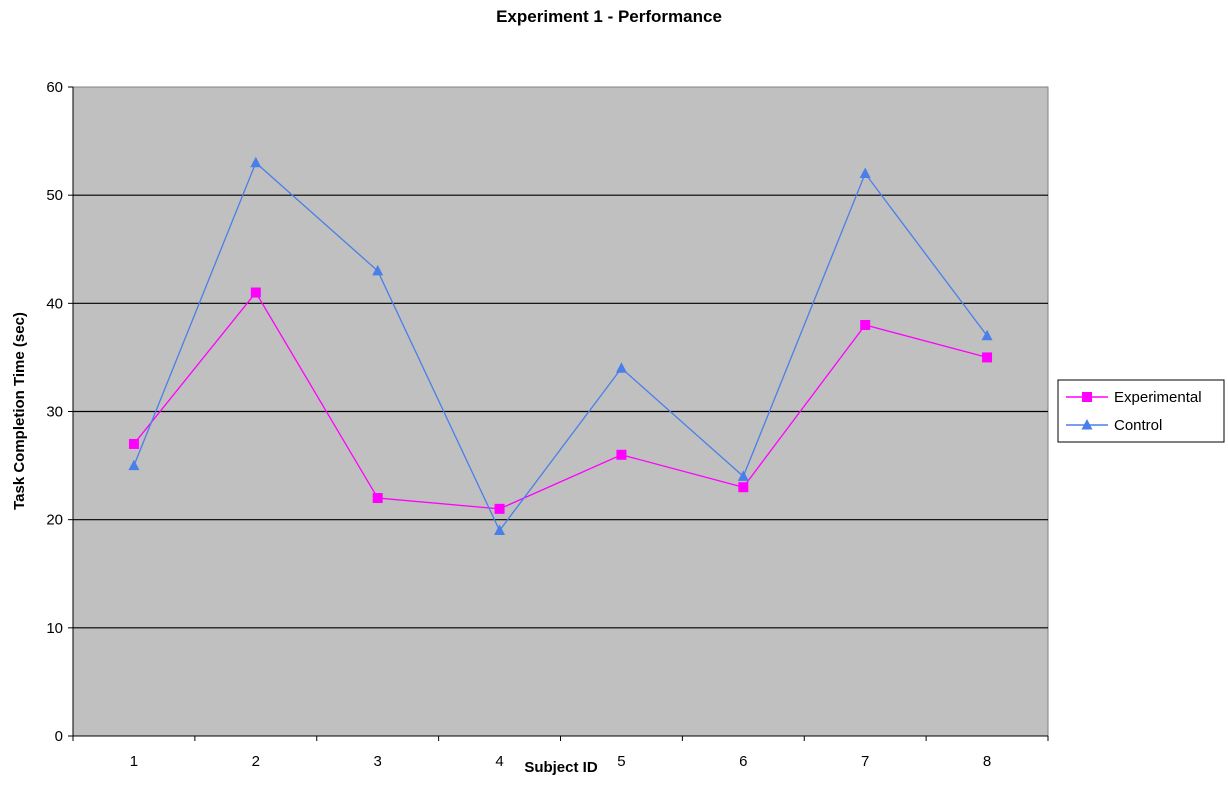 The height and width of the screenshot is (807, 1228). What do you see at coordinates (19, 411) in the screenshot?
I see `y-axis-title: Task Completion Time (sec)` at bounding box center [19, 411].